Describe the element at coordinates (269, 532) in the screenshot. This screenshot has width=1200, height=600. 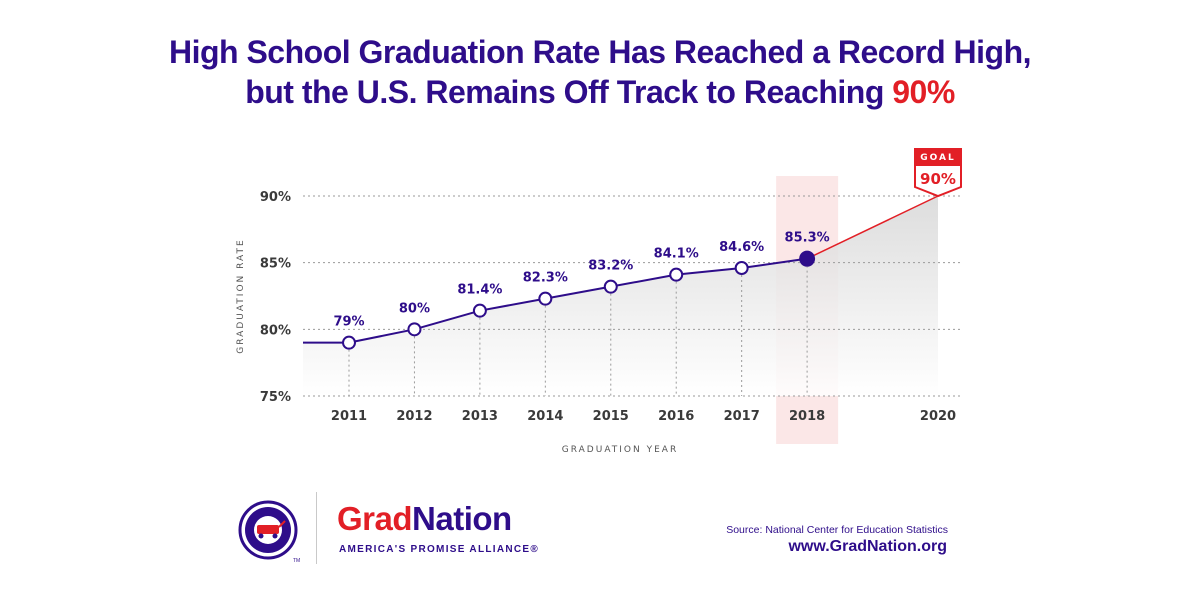
I see `americas-promise-seal-logo: TM` at that location.